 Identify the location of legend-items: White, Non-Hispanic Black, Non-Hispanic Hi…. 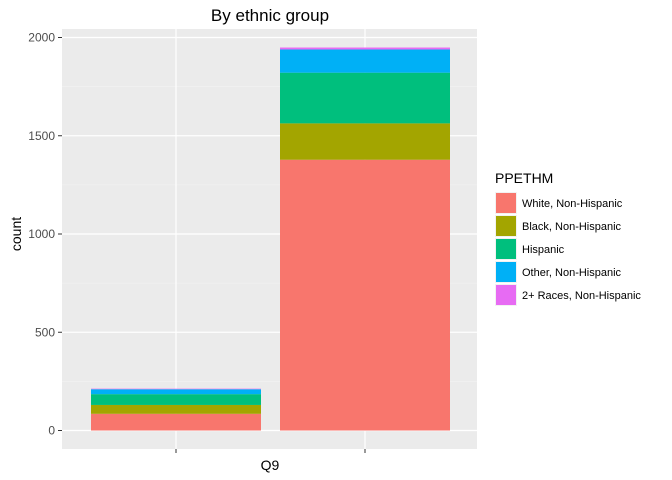
(568, 249).